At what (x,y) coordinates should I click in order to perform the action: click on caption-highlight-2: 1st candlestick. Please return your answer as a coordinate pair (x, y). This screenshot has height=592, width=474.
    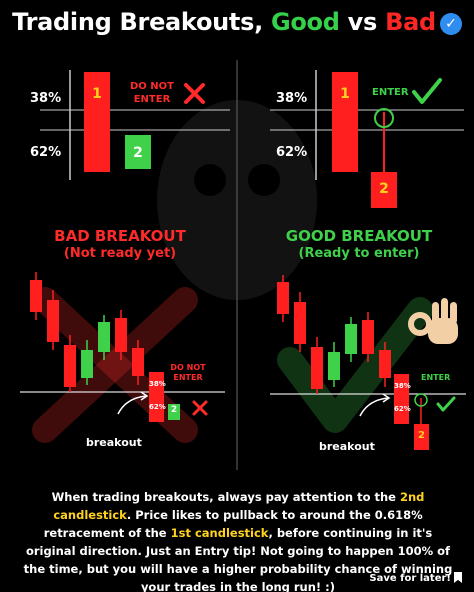
    Looking at the image, I should click on (219, 533).